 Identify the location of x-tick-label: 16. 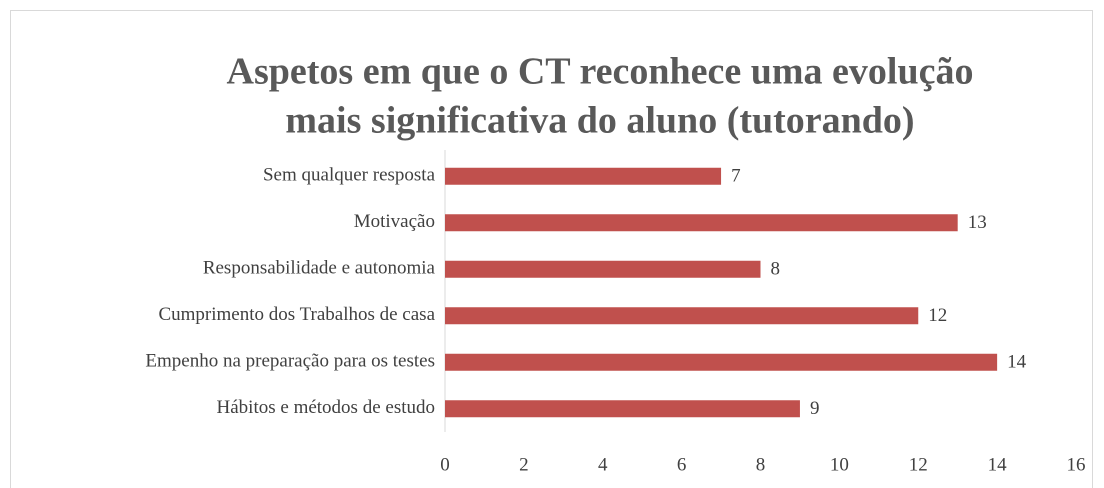
(1076, 464).